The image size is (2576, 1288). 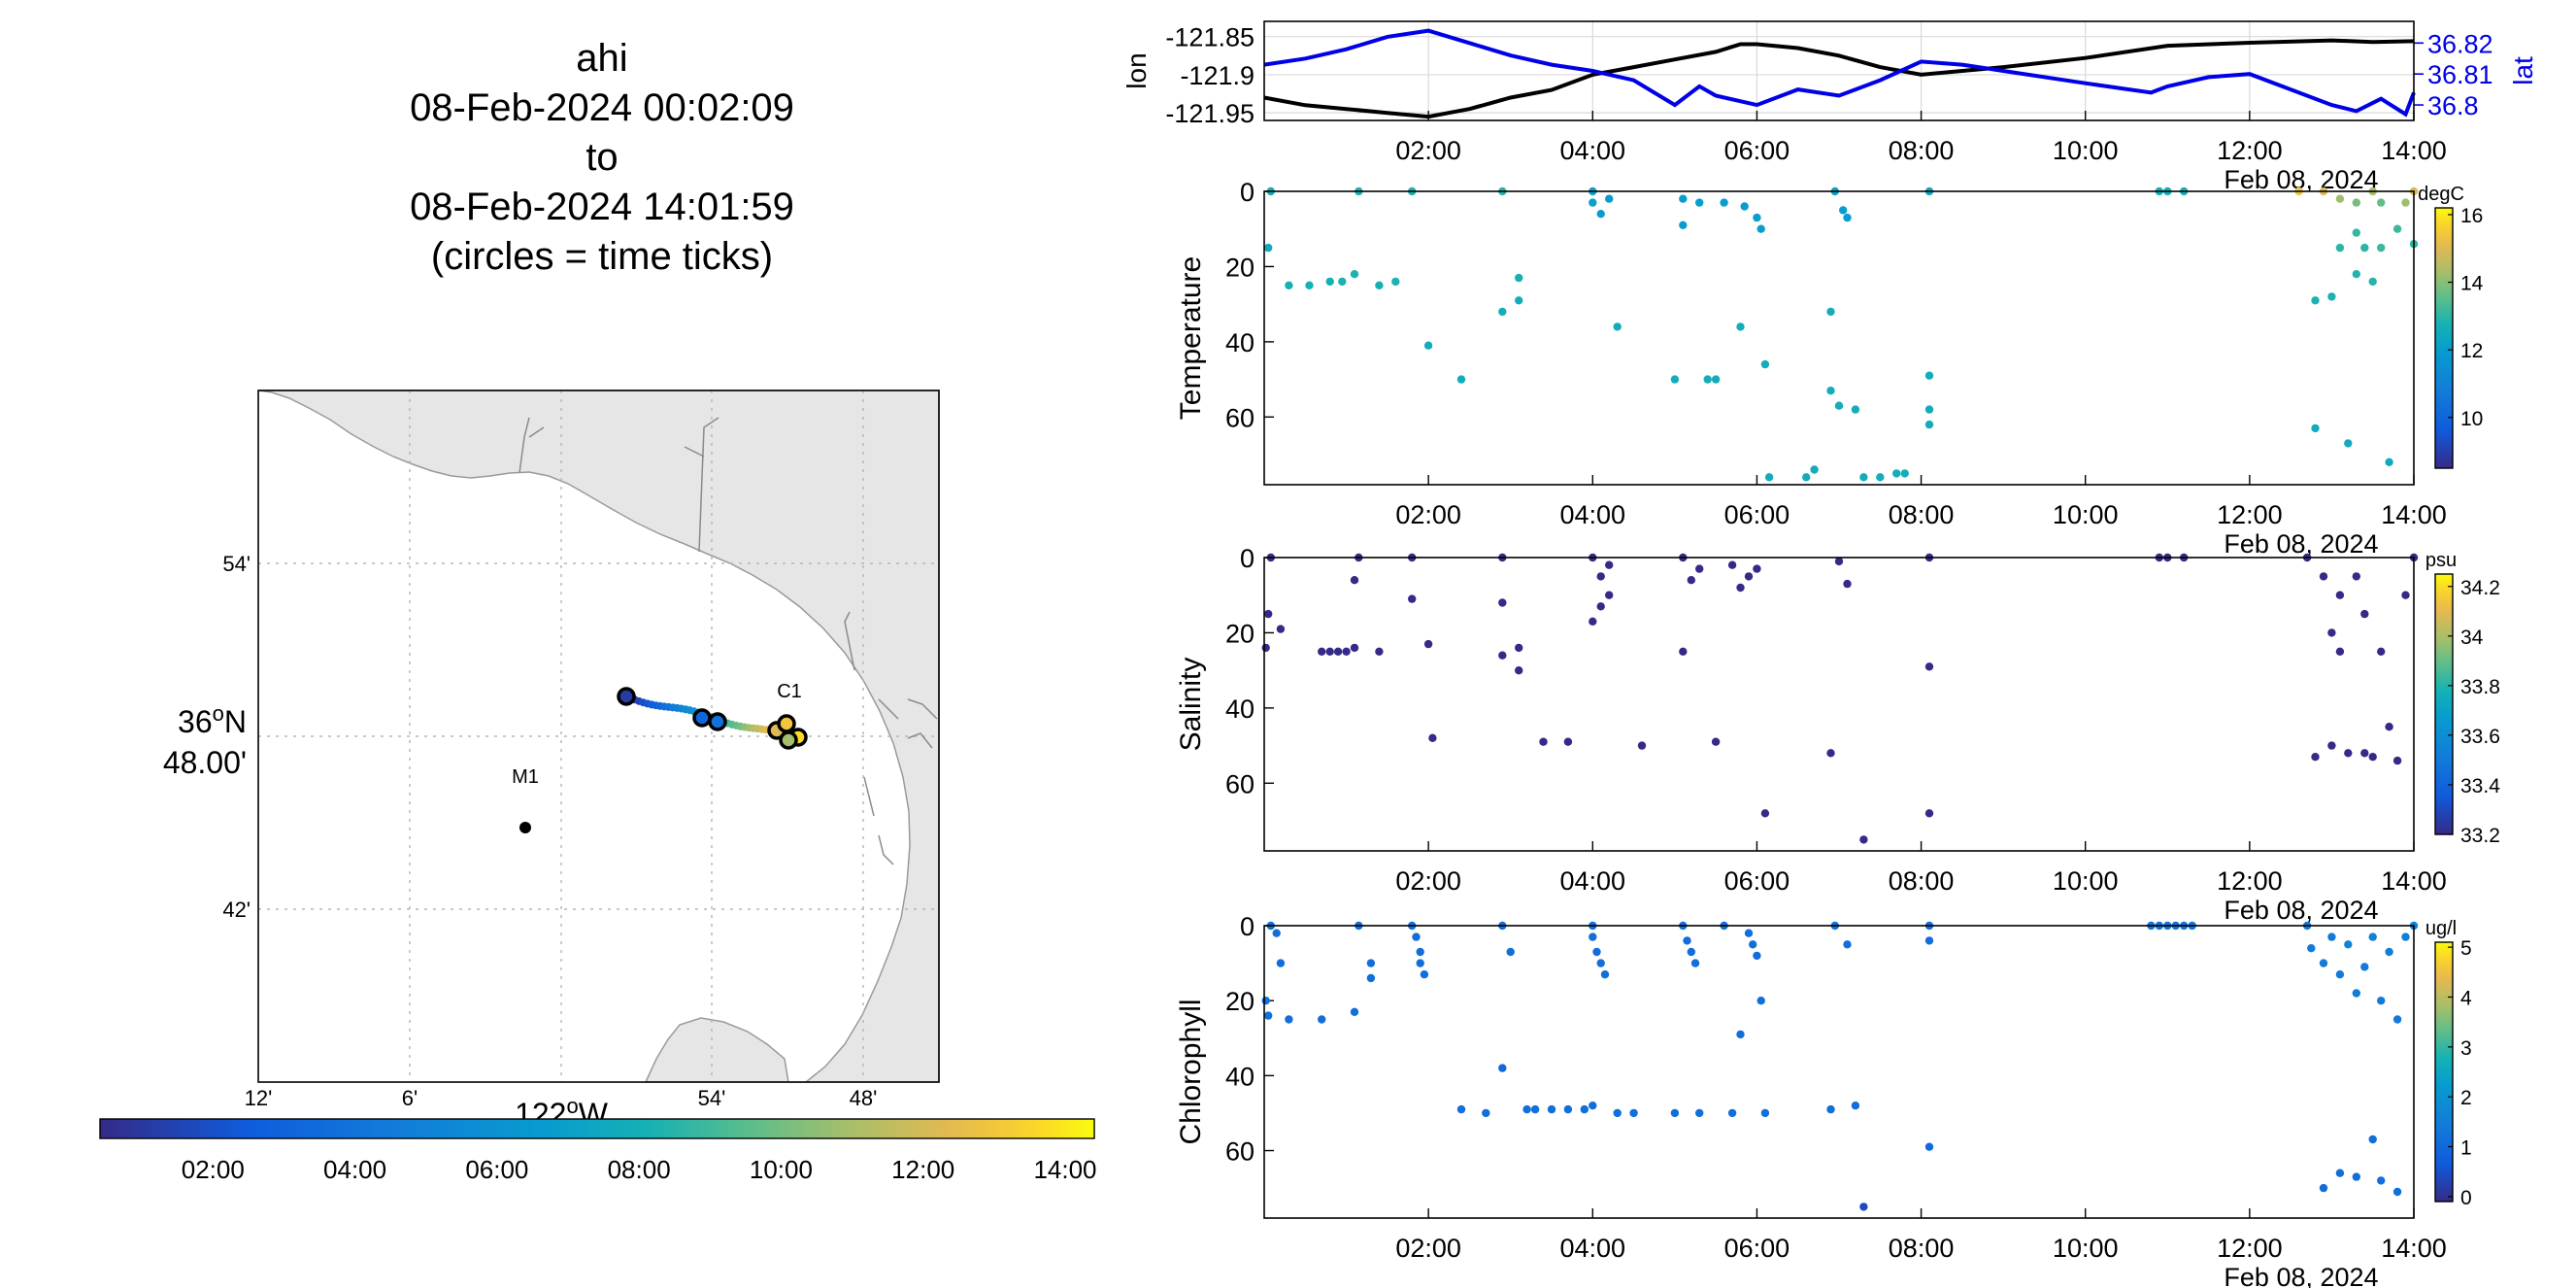 What do you see at coordinates (2453, 105) in the screenshot?
I see `lat-tick-label: 36.8` at bounding box center [2453, 105].